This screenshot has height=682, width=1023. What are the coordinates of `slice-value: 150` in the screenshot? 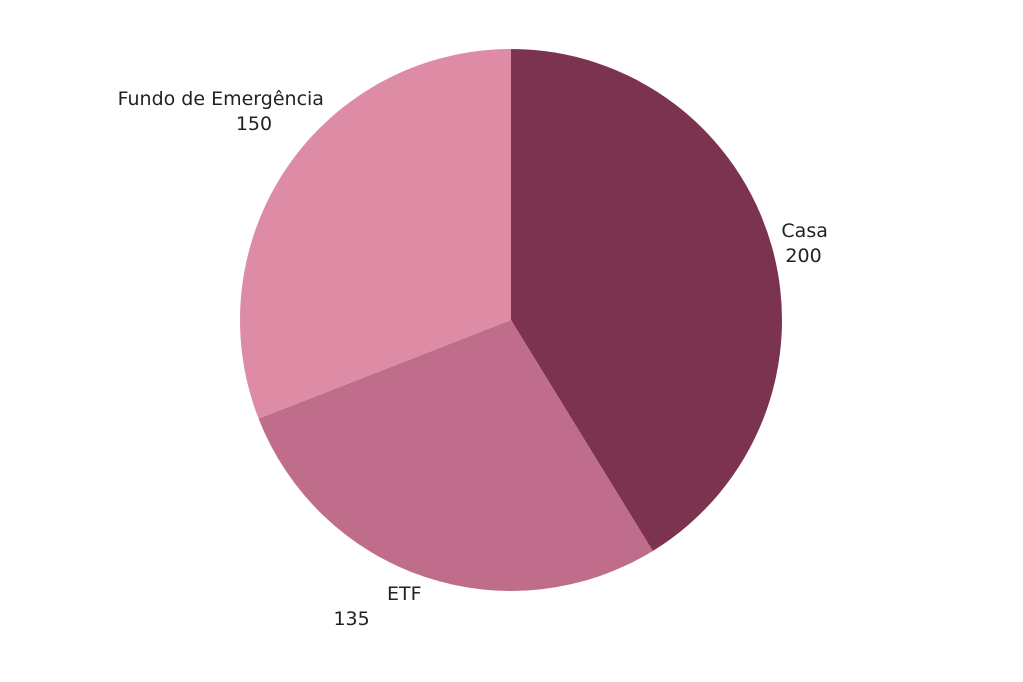 It's located at (254, 124).